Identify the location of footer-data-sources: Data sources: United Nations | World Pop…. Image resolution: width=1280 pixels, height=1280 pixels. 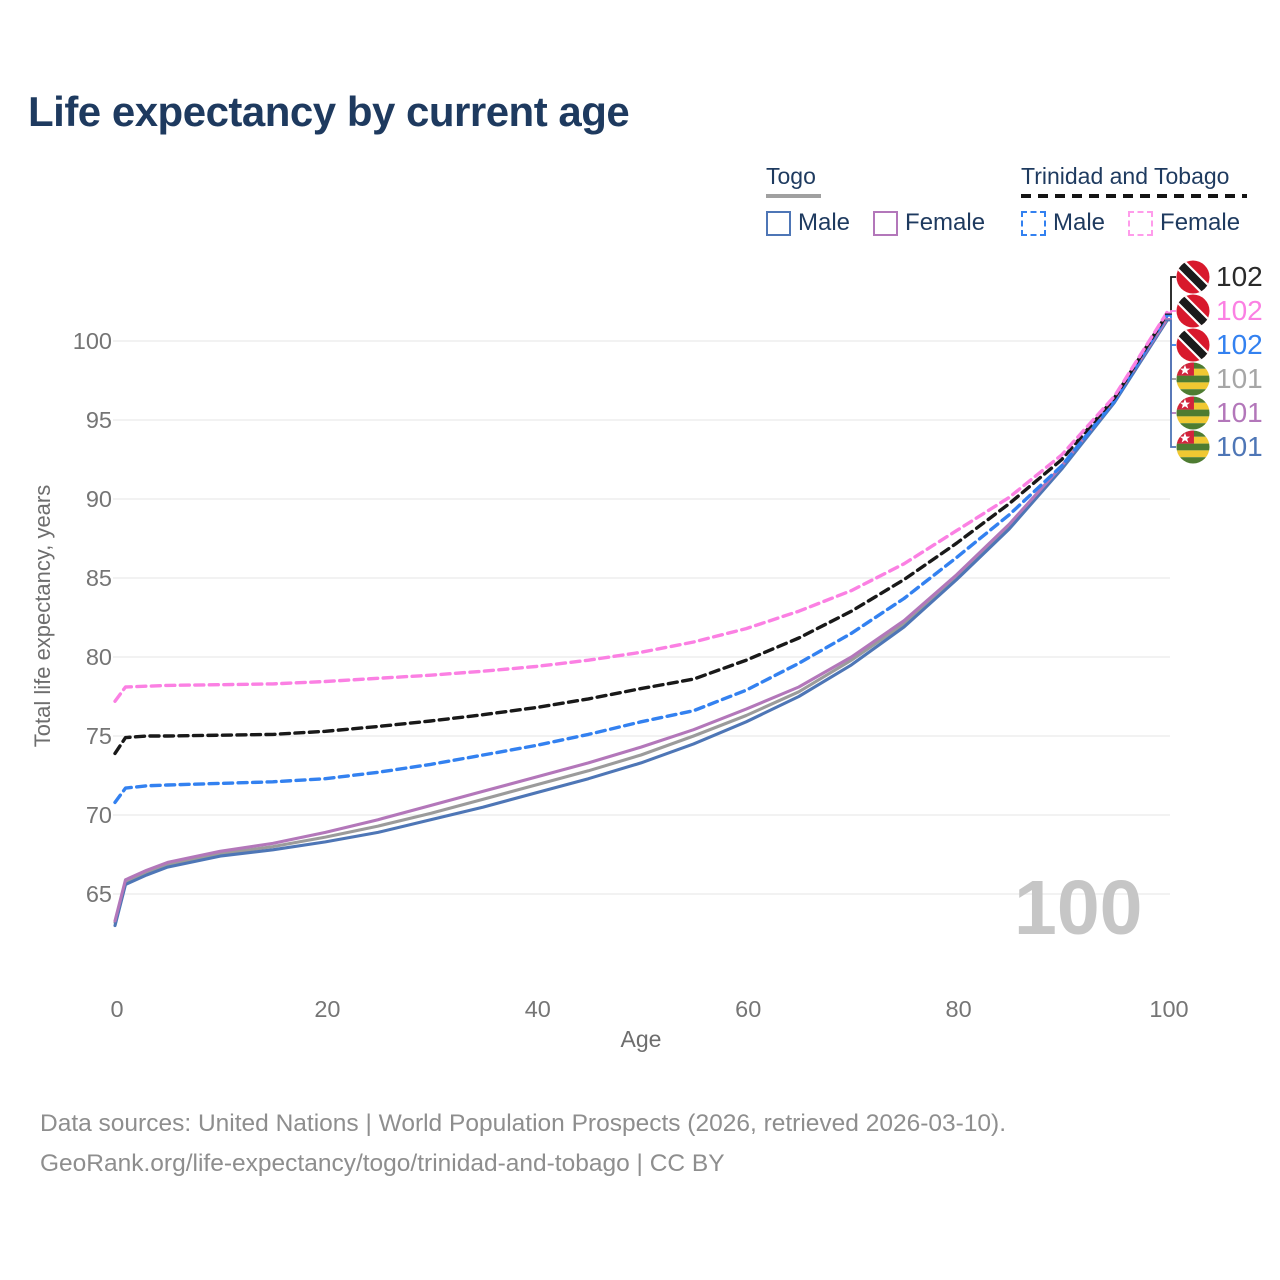
(523, 1123).